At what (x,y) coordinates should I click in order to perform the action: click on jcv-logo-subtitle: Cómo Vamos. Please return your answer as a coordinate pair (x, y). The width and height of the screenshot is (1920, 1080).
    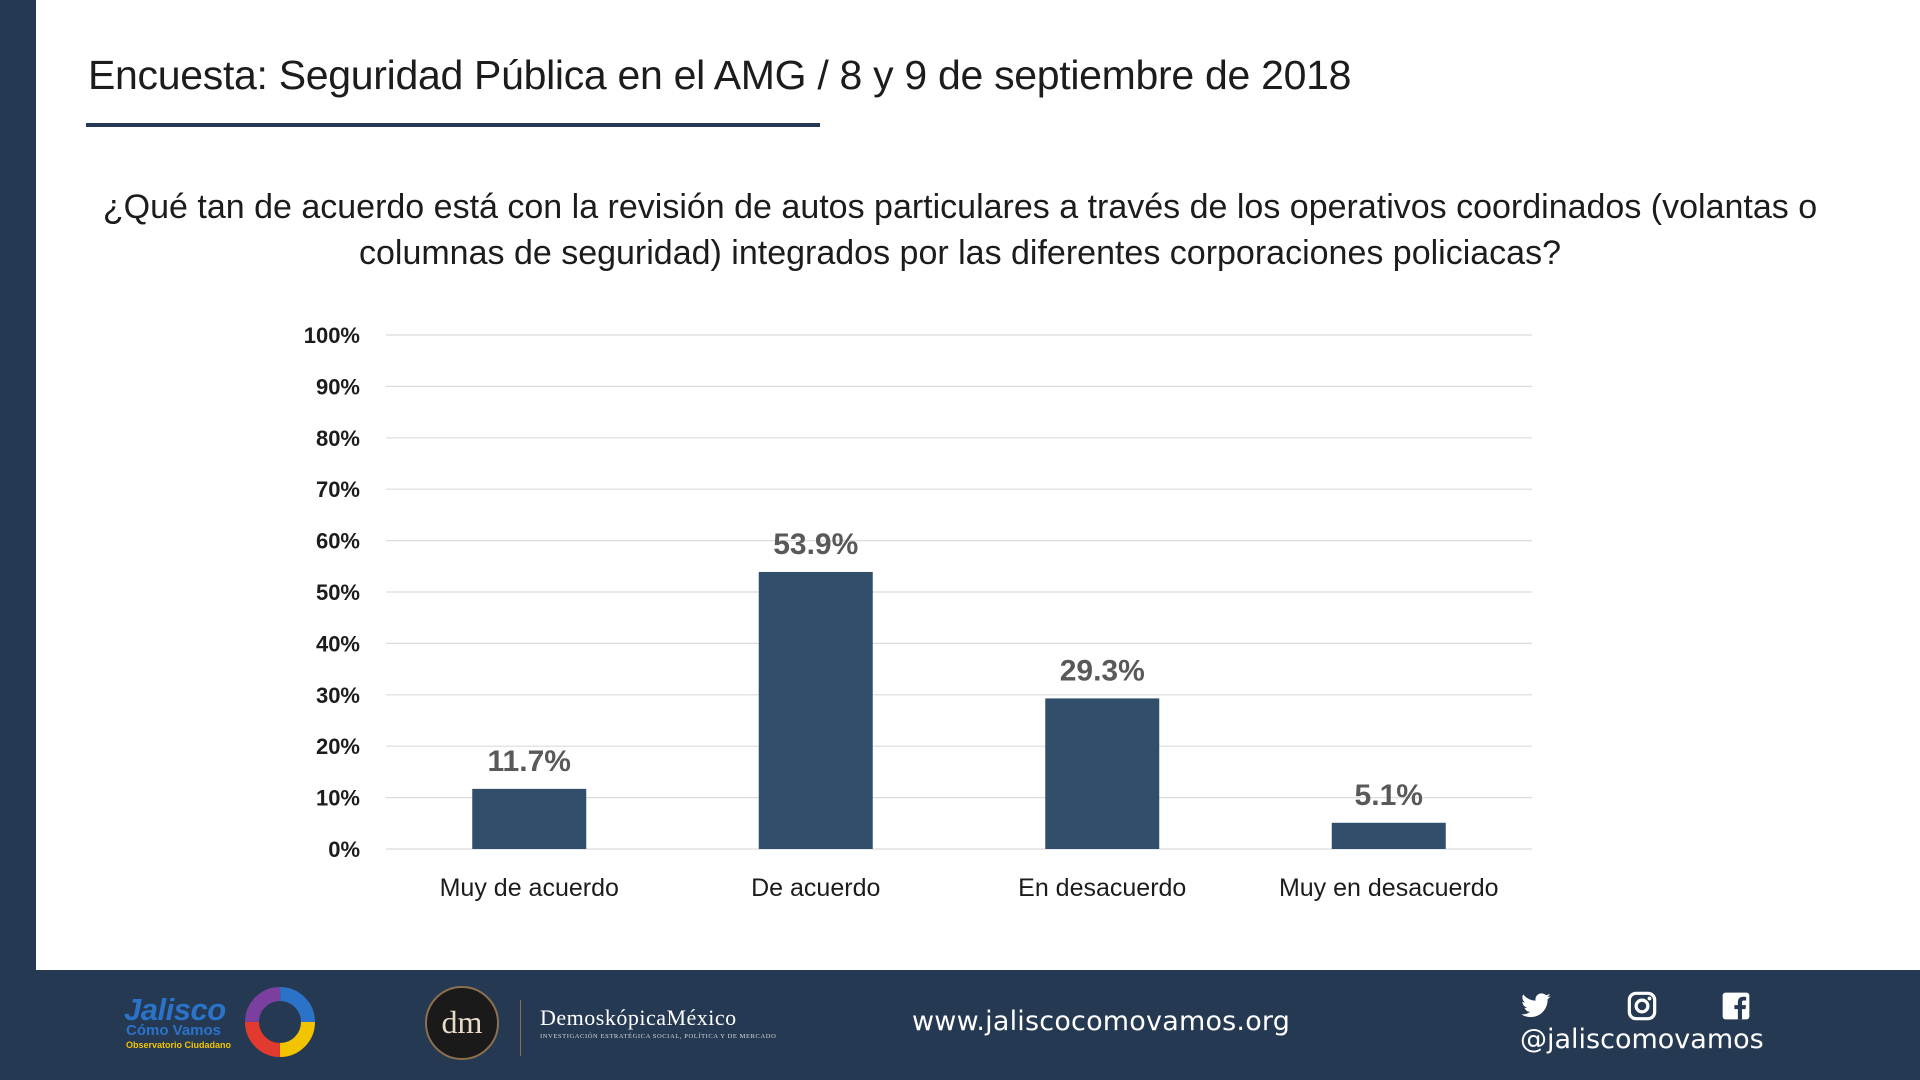
    Looking at the image, I should click on (174, 1030).